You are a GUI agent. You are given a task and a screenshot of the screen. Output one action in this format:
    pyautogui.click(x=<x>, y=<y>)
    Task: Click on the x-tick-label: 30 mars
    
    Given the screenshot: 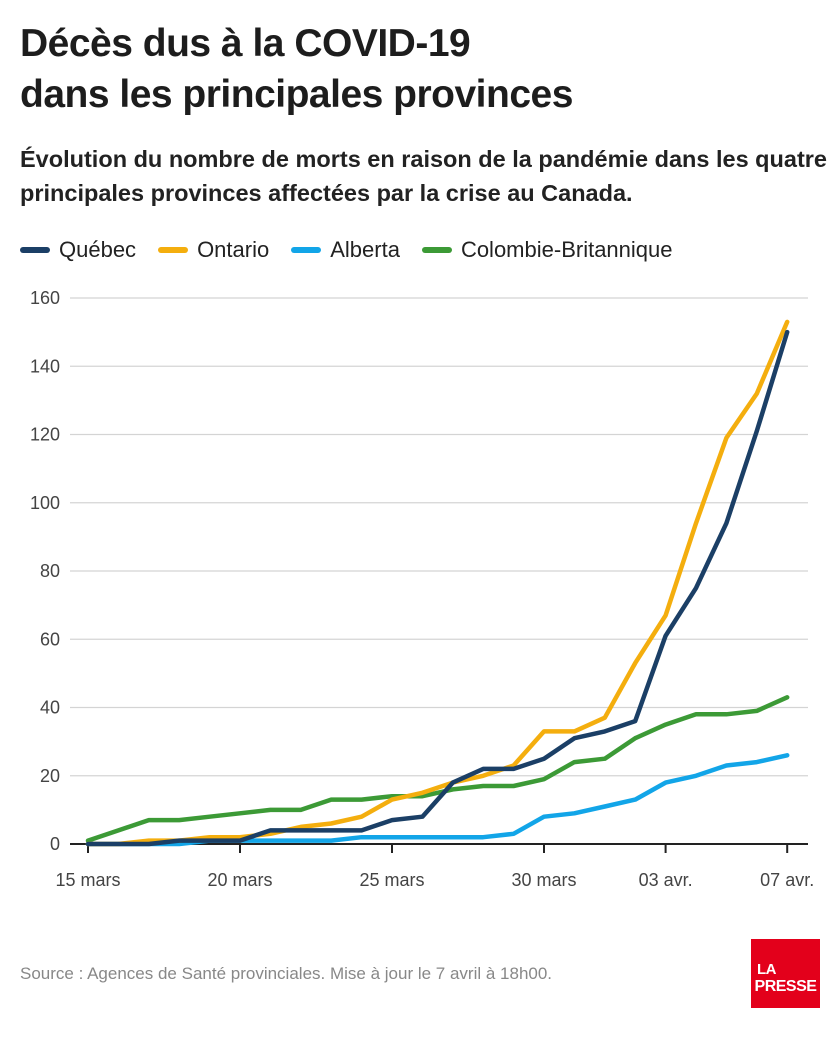 What is the action you would take?
    pyautogui.click(x=543, y=880)
    